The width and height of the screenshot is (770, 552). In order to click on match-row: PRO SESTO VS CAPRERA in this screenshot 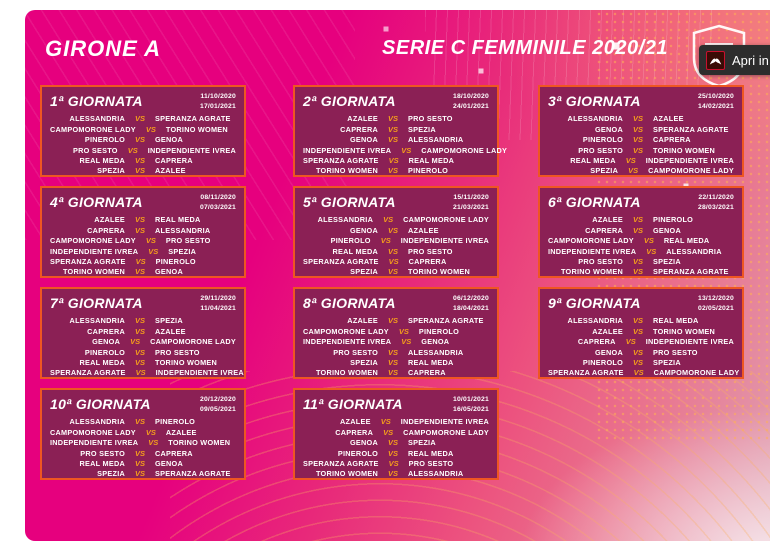, I will do `click(143, 453)`.